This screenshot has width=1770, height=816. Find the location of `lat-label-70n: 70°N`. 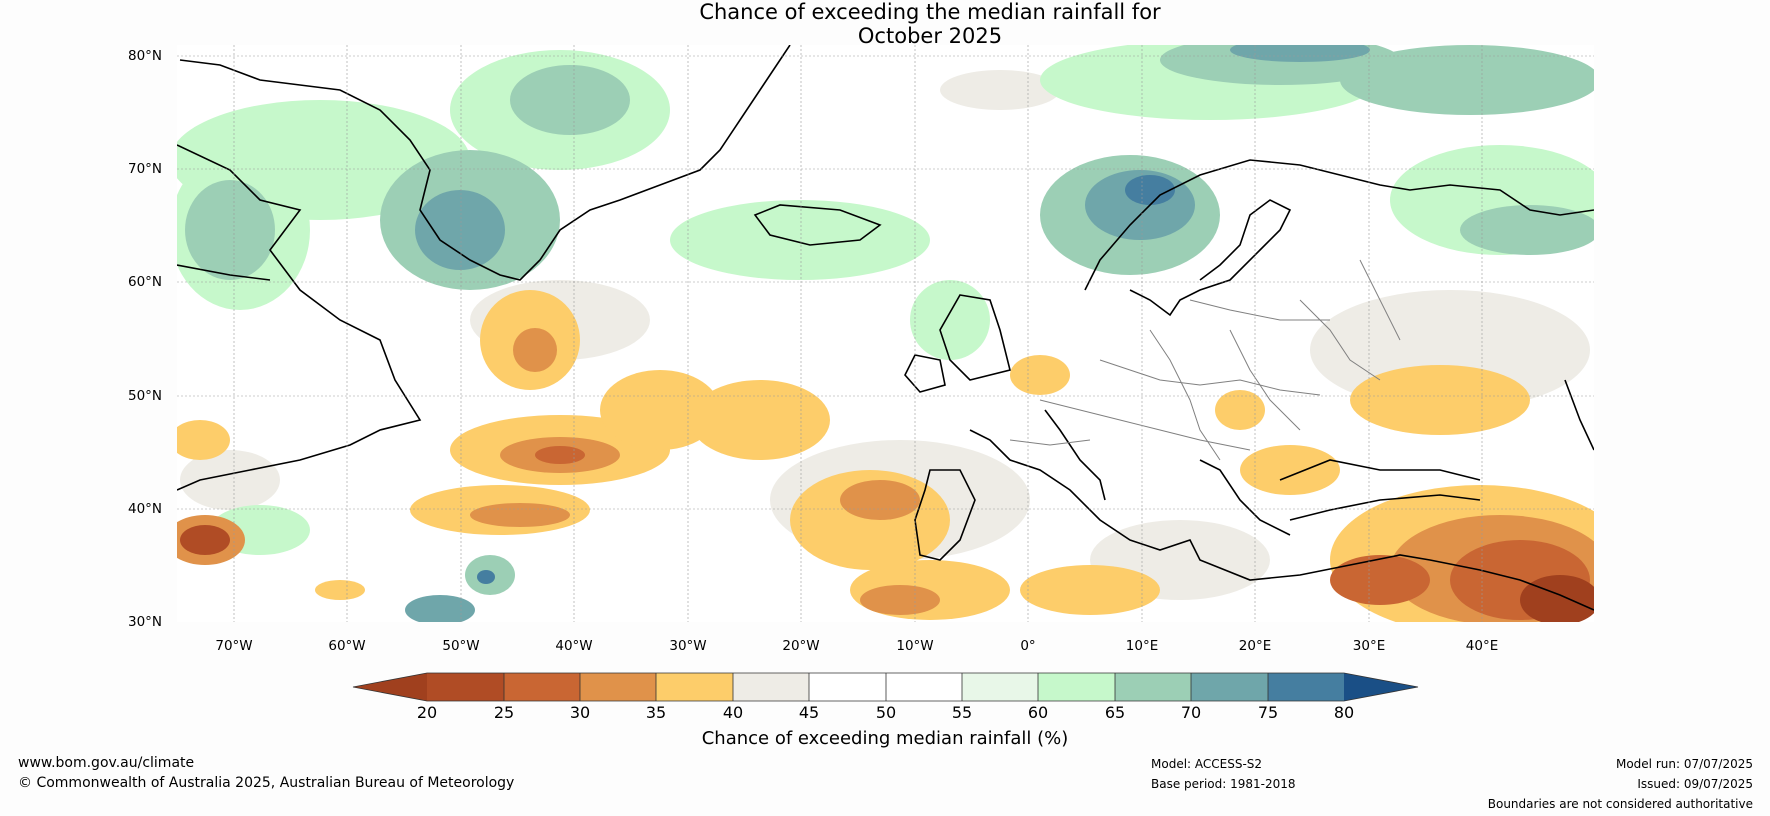

lat-label-70n: 70°N is located at coordinates (145, 169).